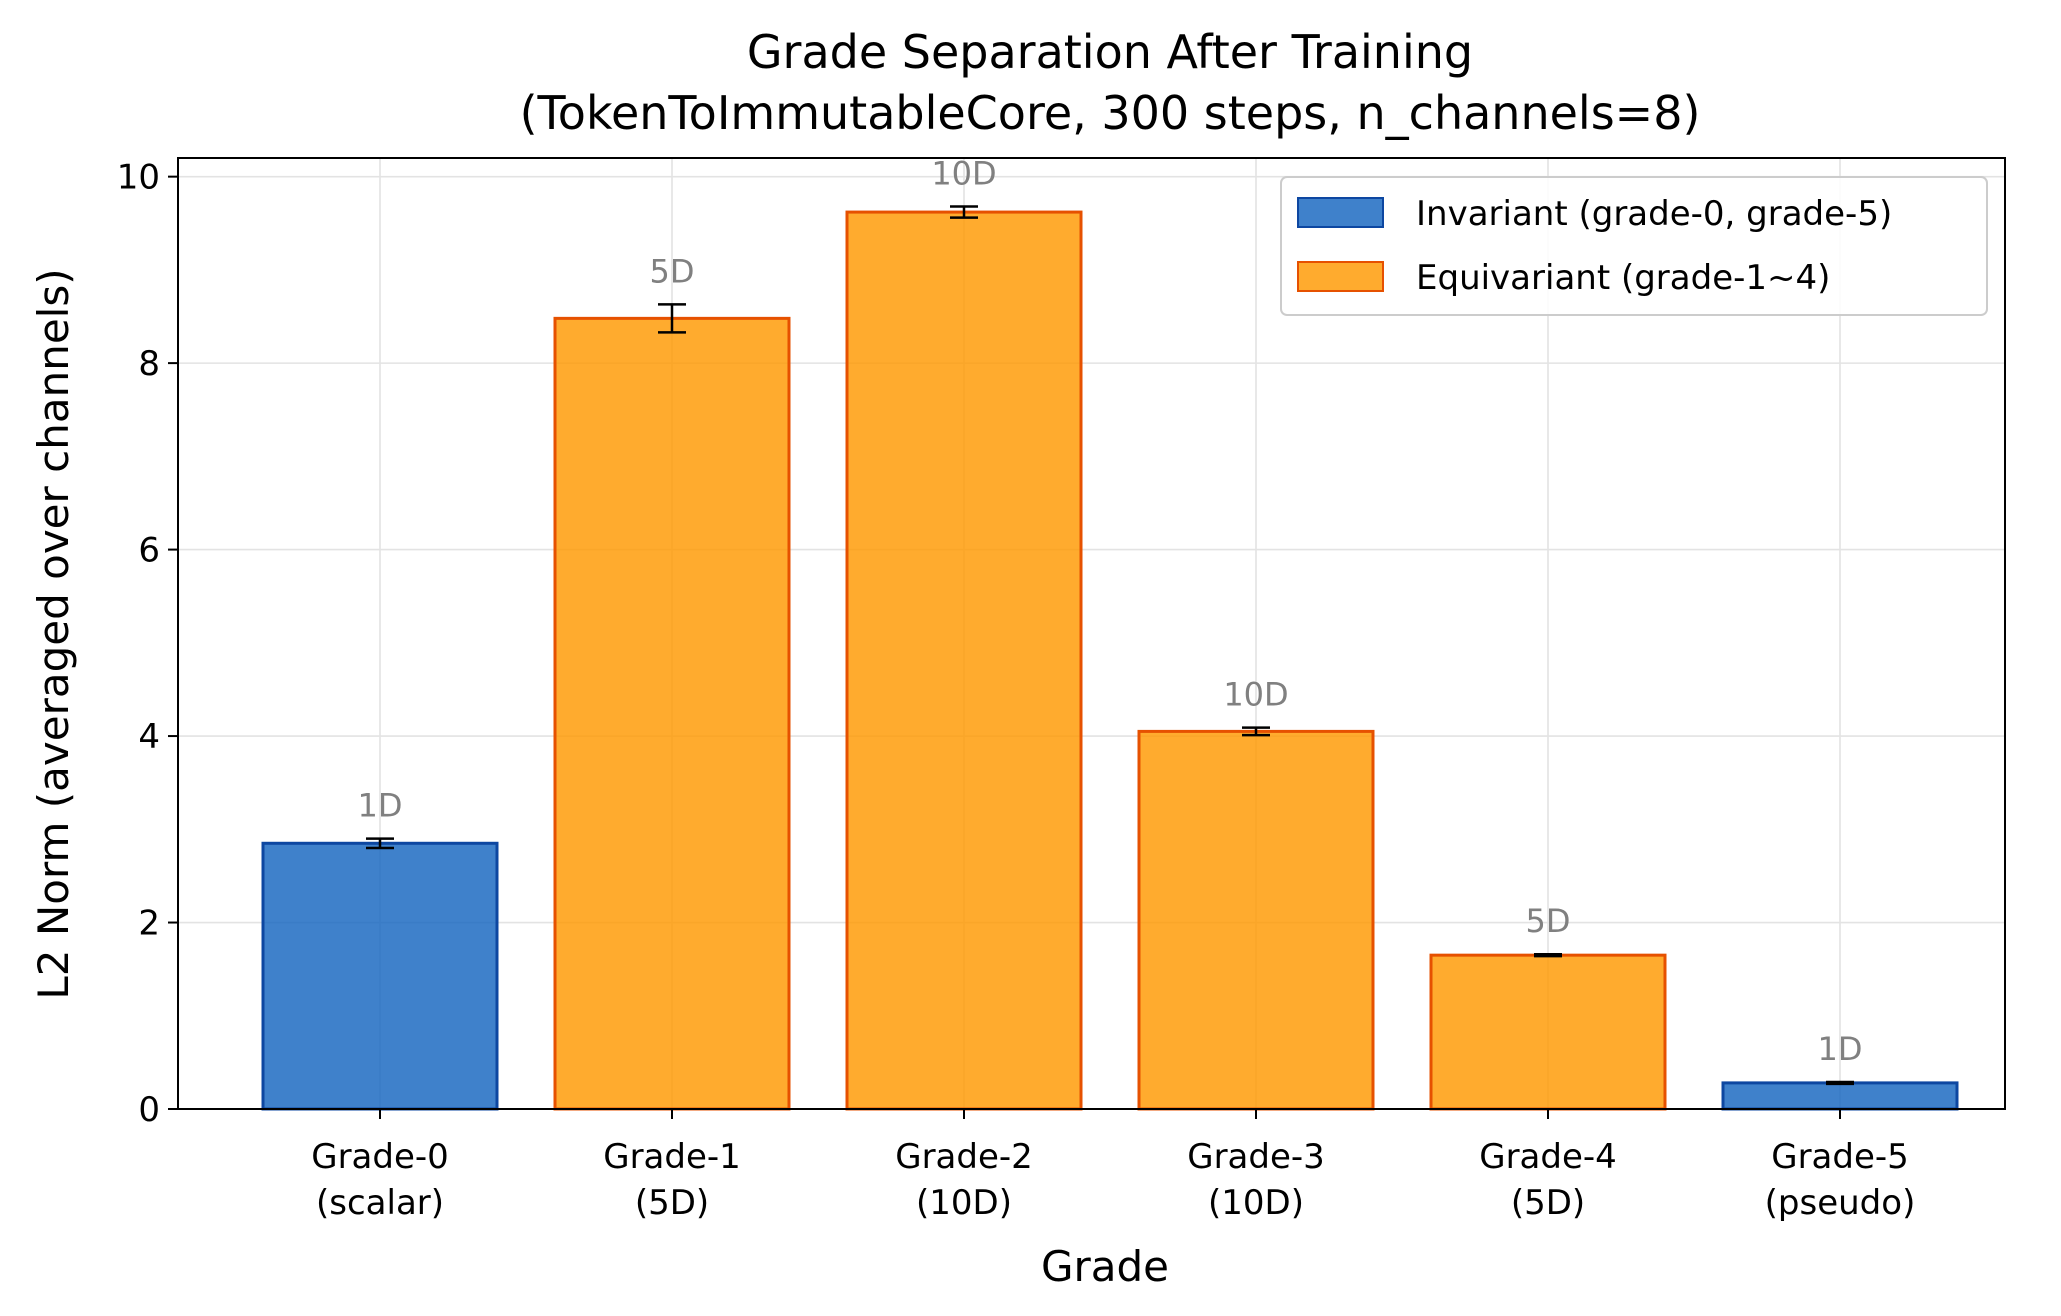  What do you see at coordinates (149, 1110) in the screenshot?
I see `y-tick-label: 0` at bounding box center [149, 1110].